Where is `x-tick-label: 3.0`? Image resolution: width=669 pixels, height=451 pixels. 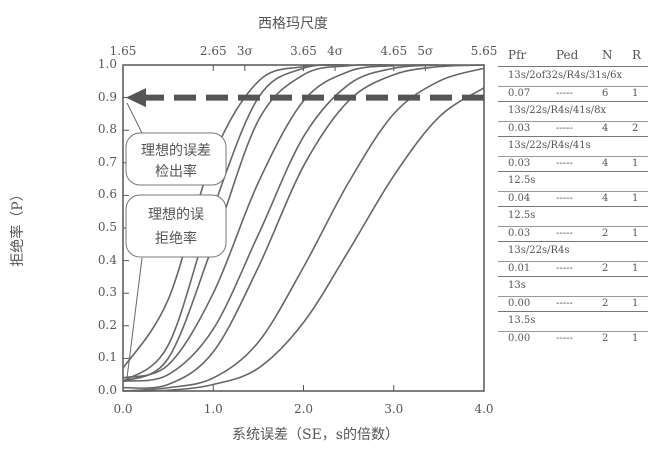
x-tick-label: 3.0 is located at coordinates (394, 409).